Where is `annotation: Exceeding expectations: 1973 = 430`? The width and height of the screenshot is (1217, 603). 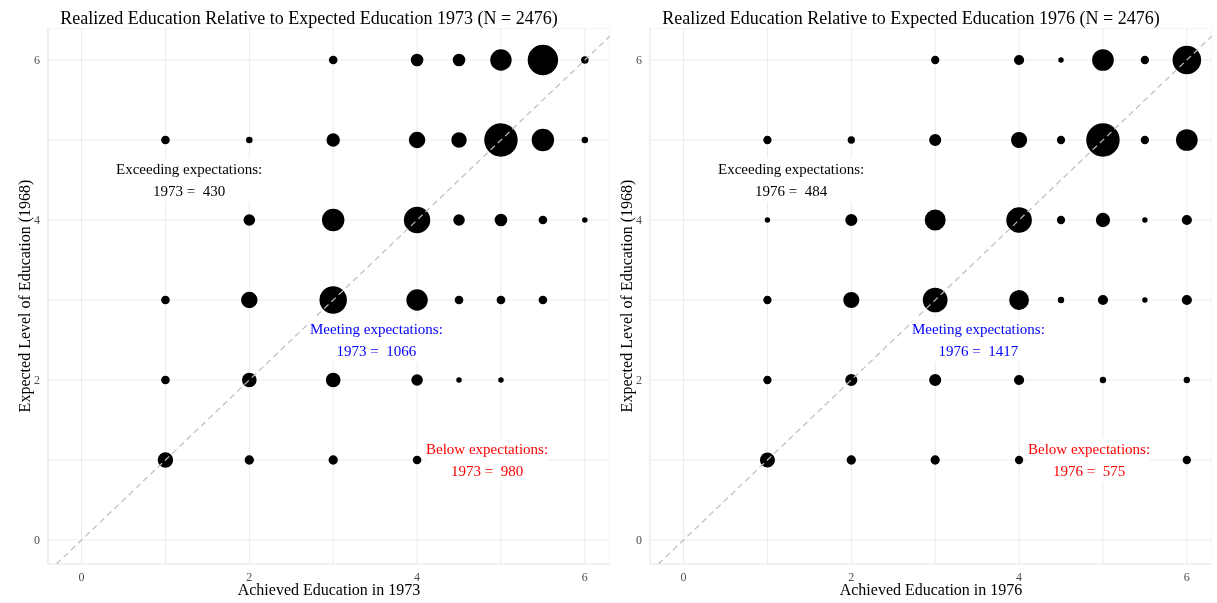
annotation: Exceeding expectations: 1973 = 430 is located at coordinates (189, 180).